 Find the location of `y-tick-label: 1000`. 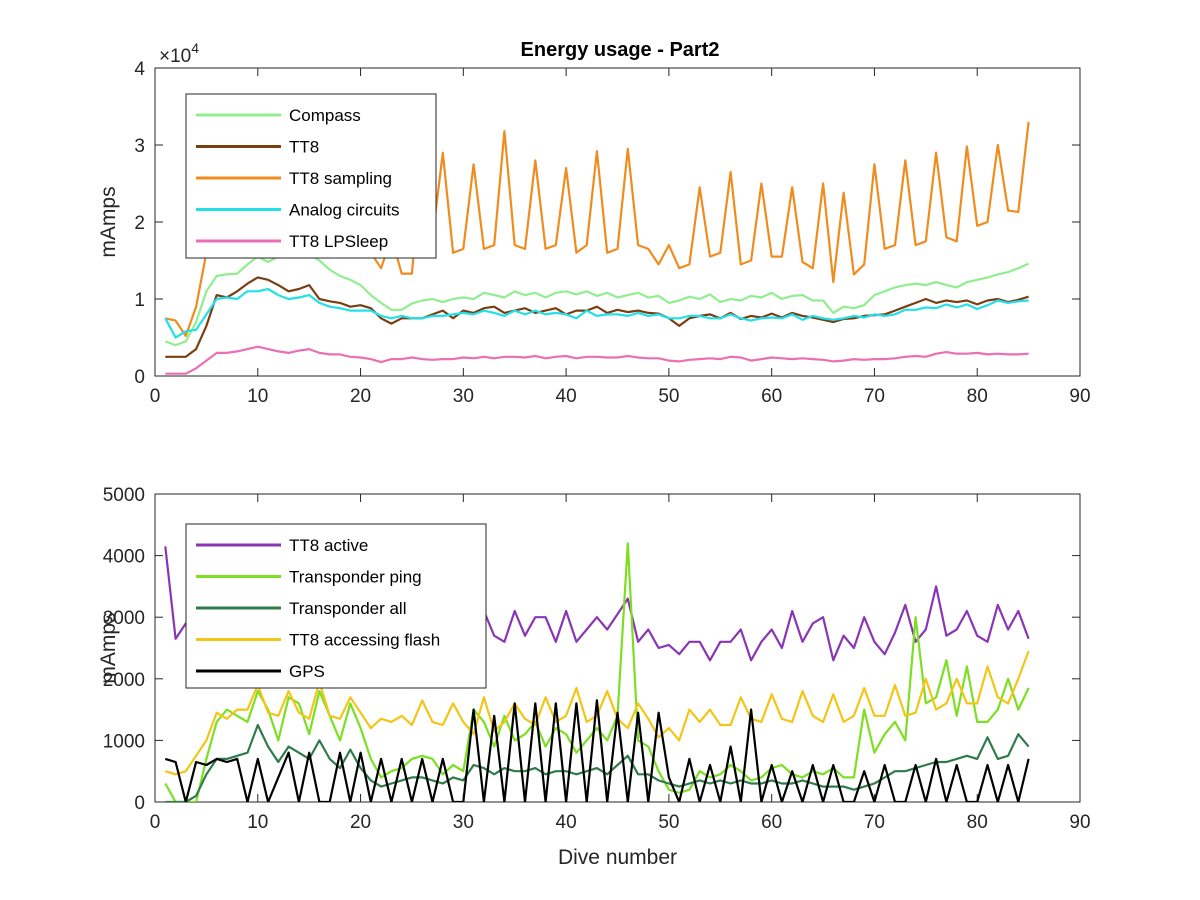

y-tick-label: 1000 is located at coordinates (124, 741).